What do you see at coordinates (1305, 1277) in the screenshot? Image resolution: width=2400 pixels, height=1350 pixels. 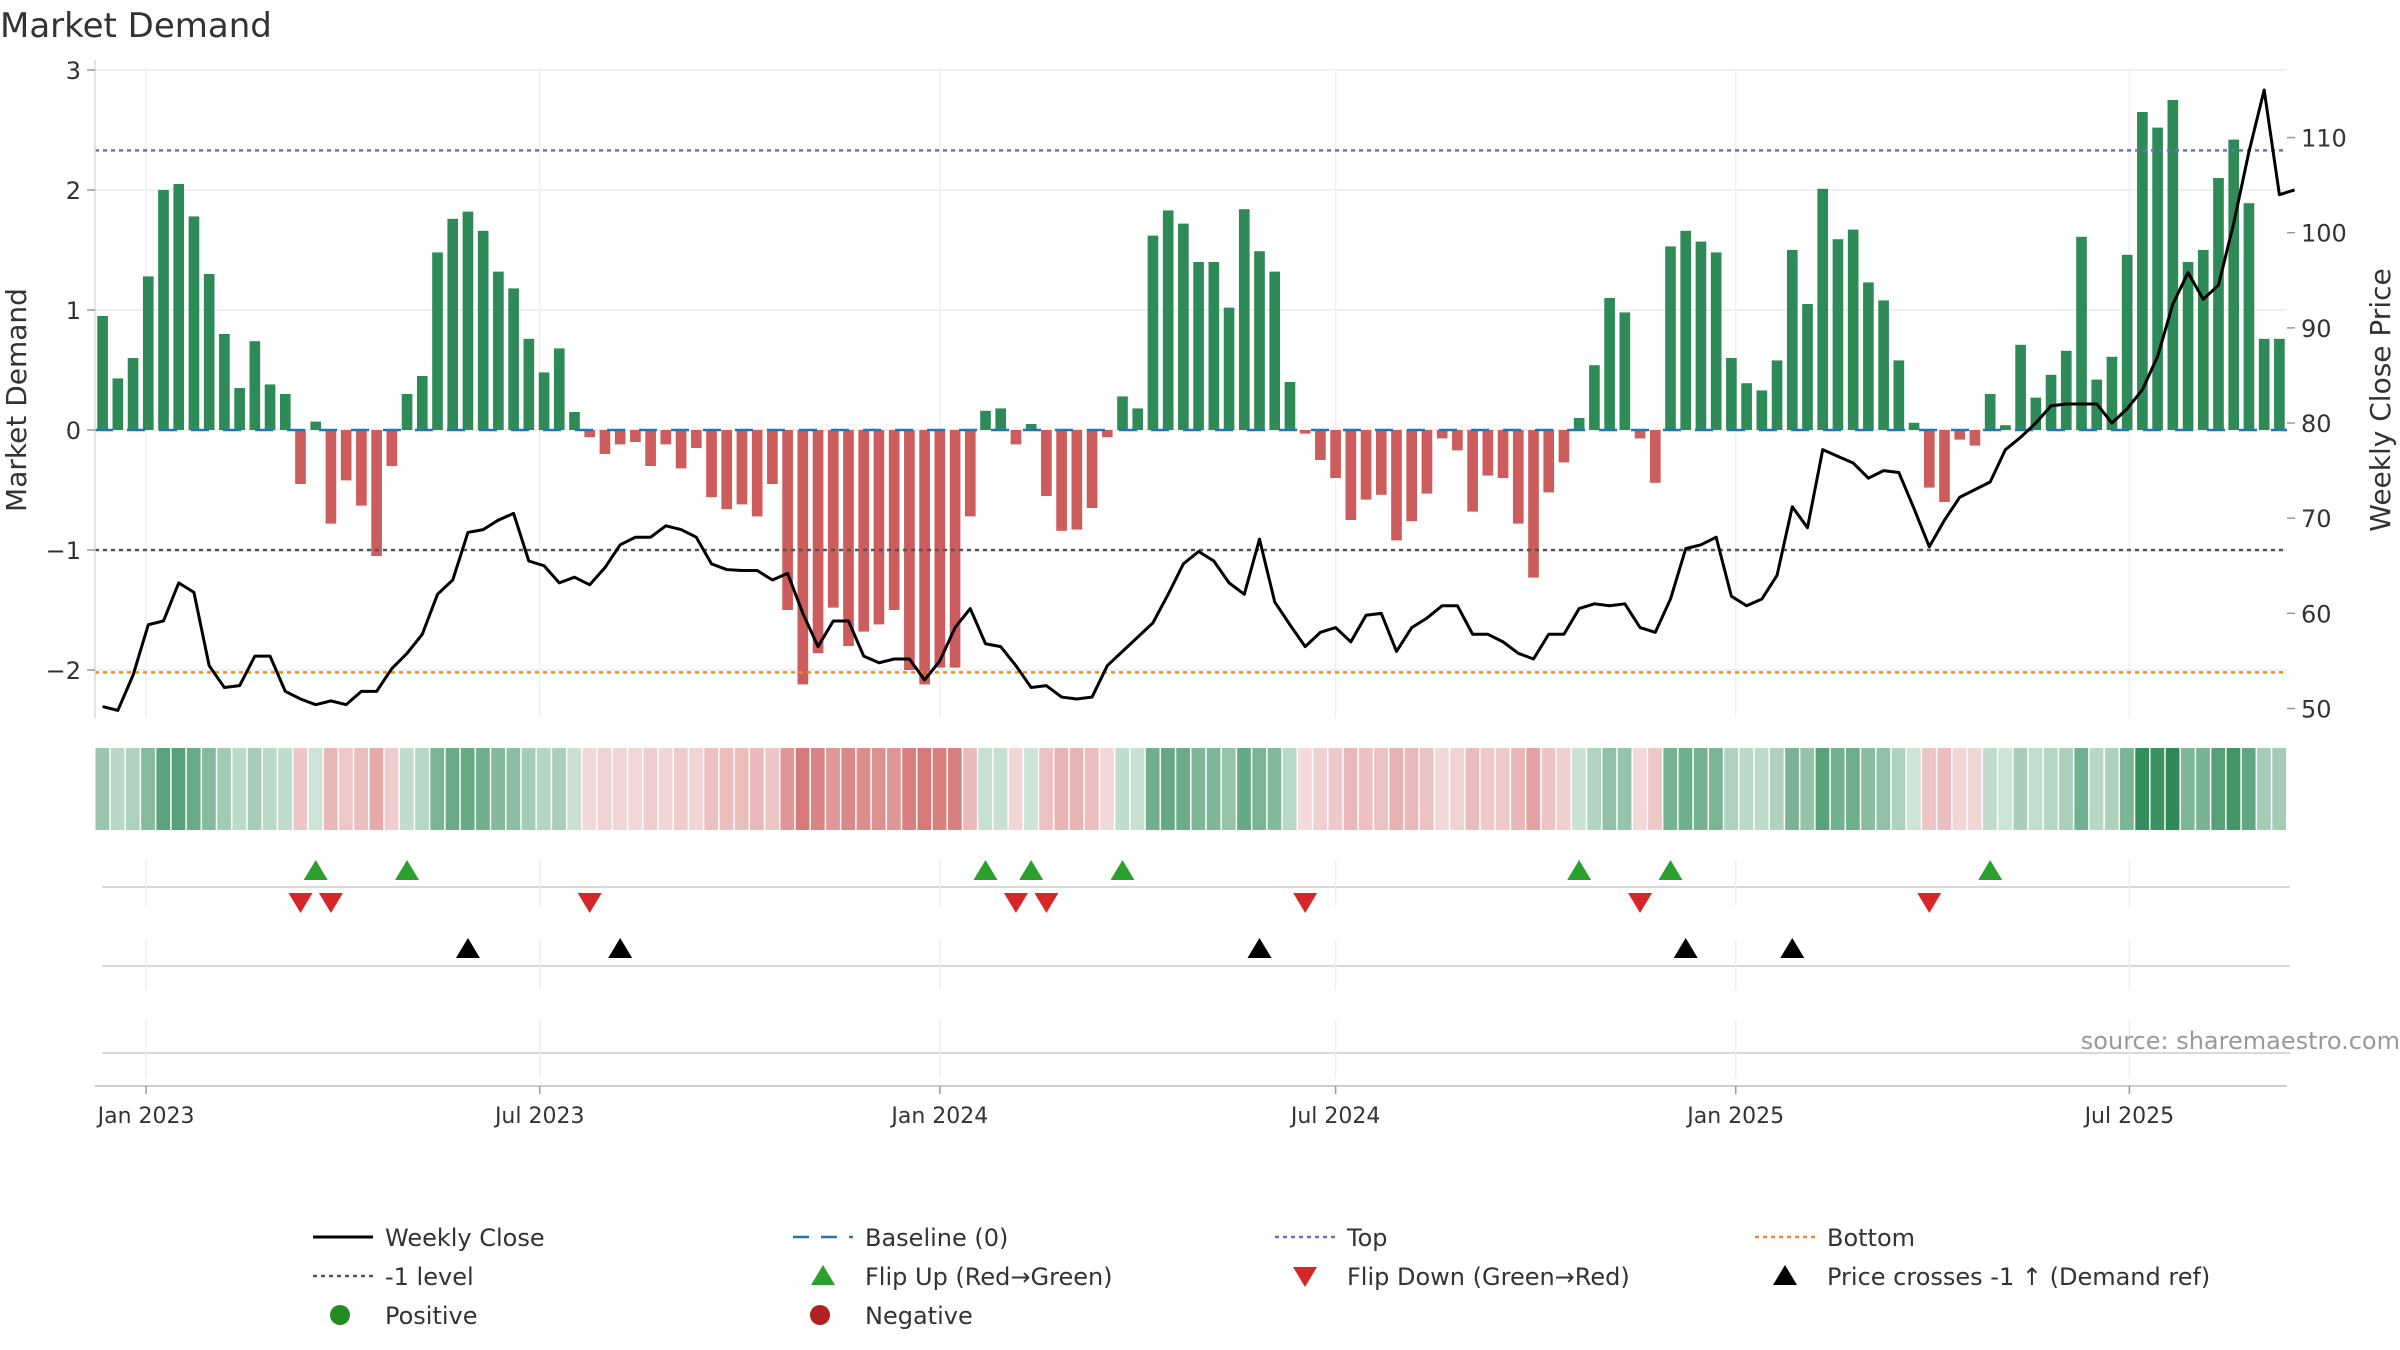 I see `flip-down-legend-icon` at bounding box center [1305, 1277].